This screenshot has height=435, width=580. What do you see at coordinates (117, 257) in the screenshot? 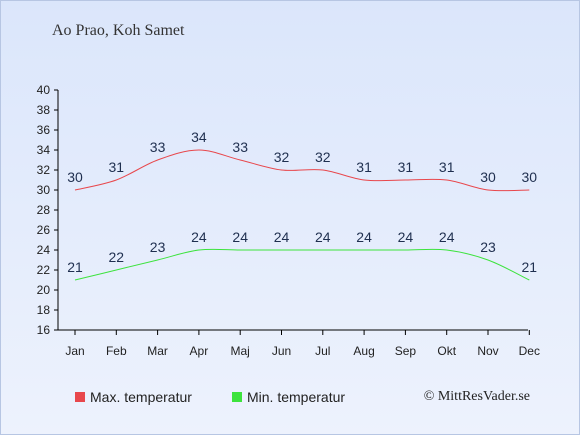
I see `min-data-label: 22` at bounding box center [117, 257].